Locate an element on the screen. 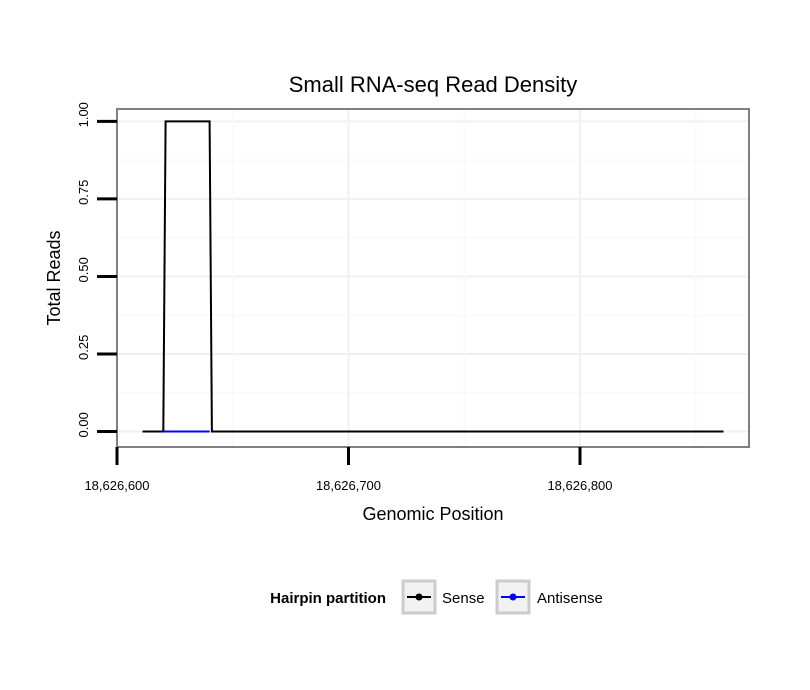  y-axis: 0.00 0.25 0.50 0.75 1.00 is located at coordinates (96, 269).